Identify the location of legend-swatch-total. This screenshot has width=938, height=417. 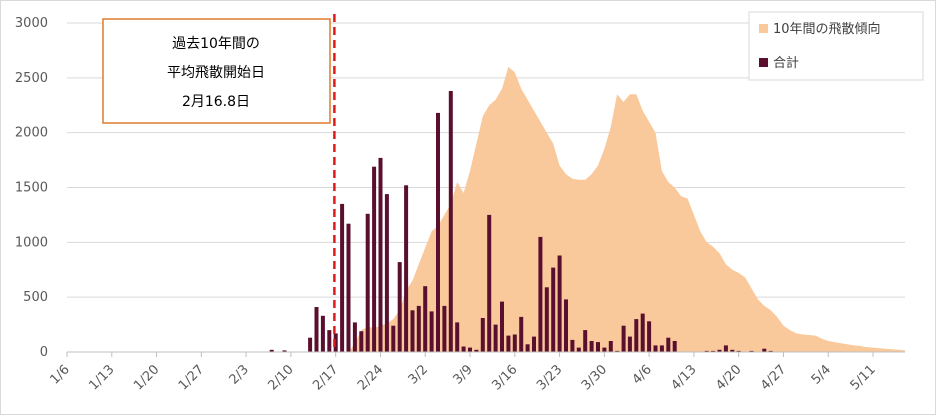
(763, 62).